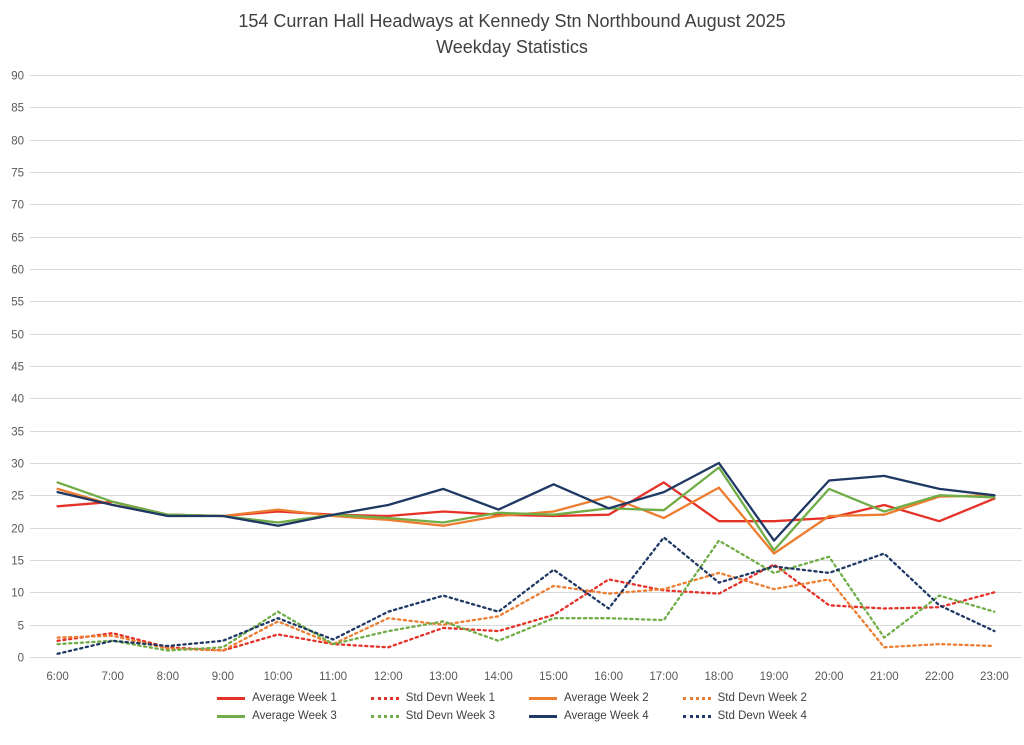 The width and height of the screenshot is (1024, 745). What do you see at coordinates (512, 47) in the screenshot?
I see `chart-title-line2: Weekday Statistics` at bounding box center [512, 47].